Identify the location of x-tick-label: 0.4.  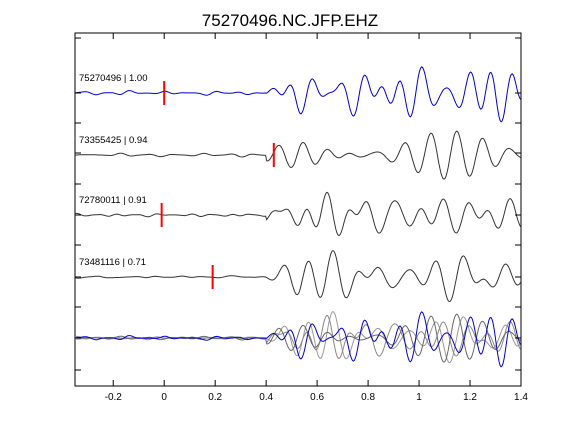
(266, 397).